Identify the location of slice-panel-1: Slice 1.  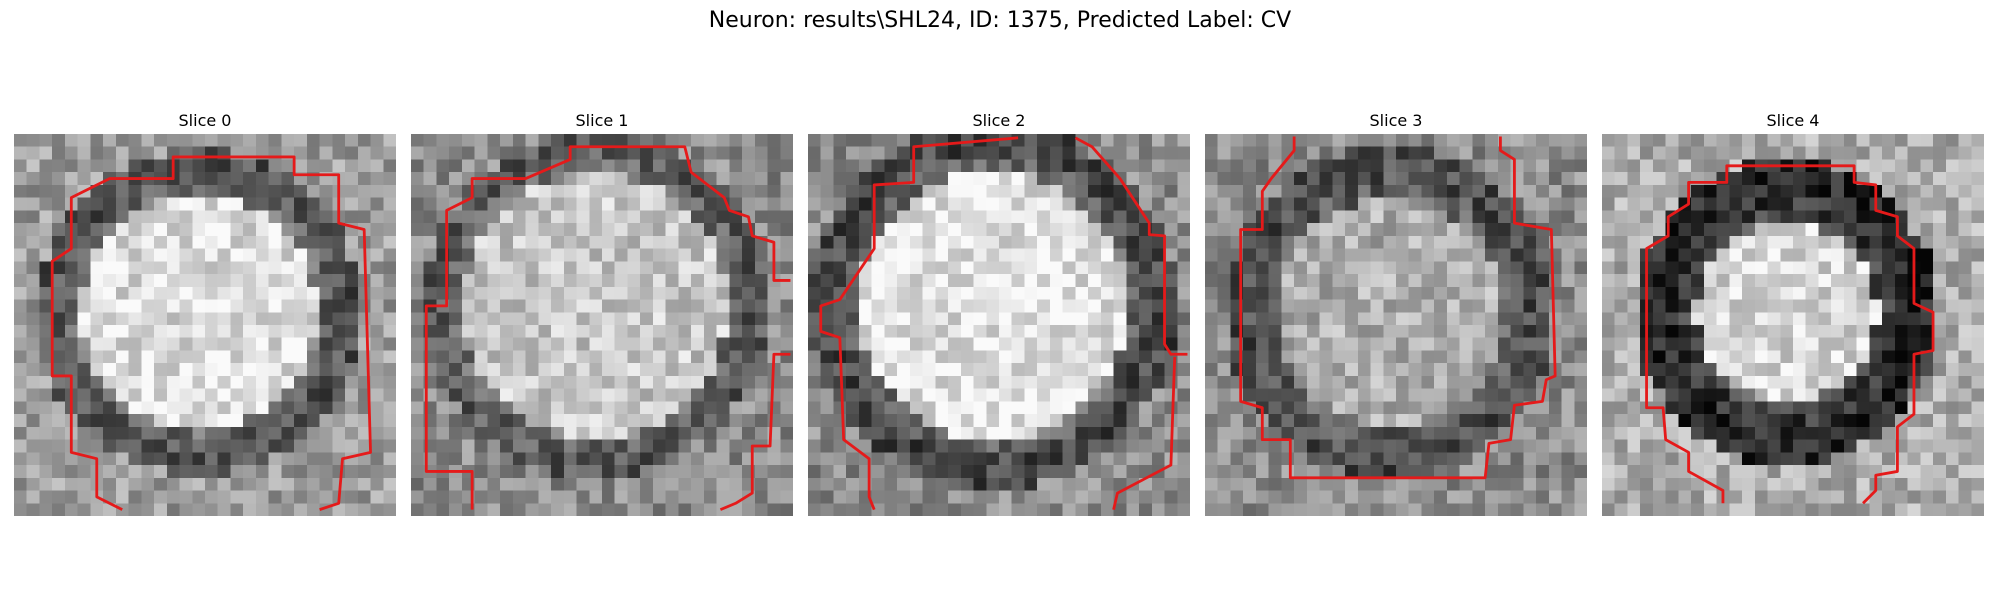
(602, 313).